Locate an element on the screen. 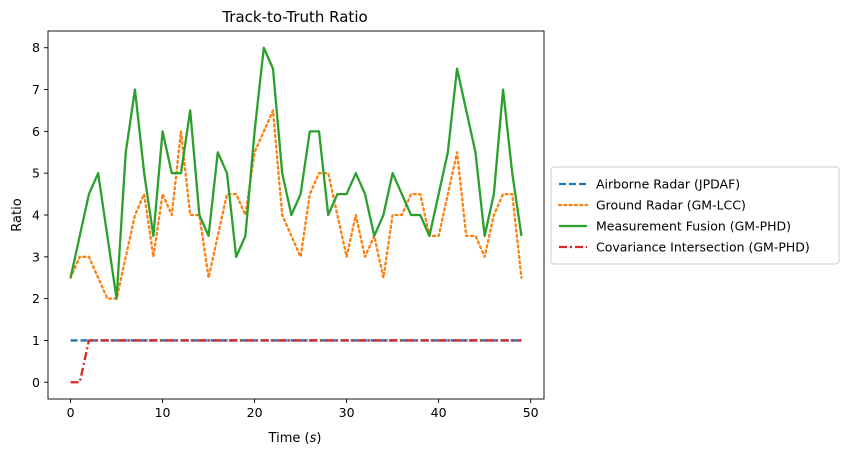 The width and height of the screenshot is (848, 455). y-tick-label: 4 is located at coordinates (36, 215).